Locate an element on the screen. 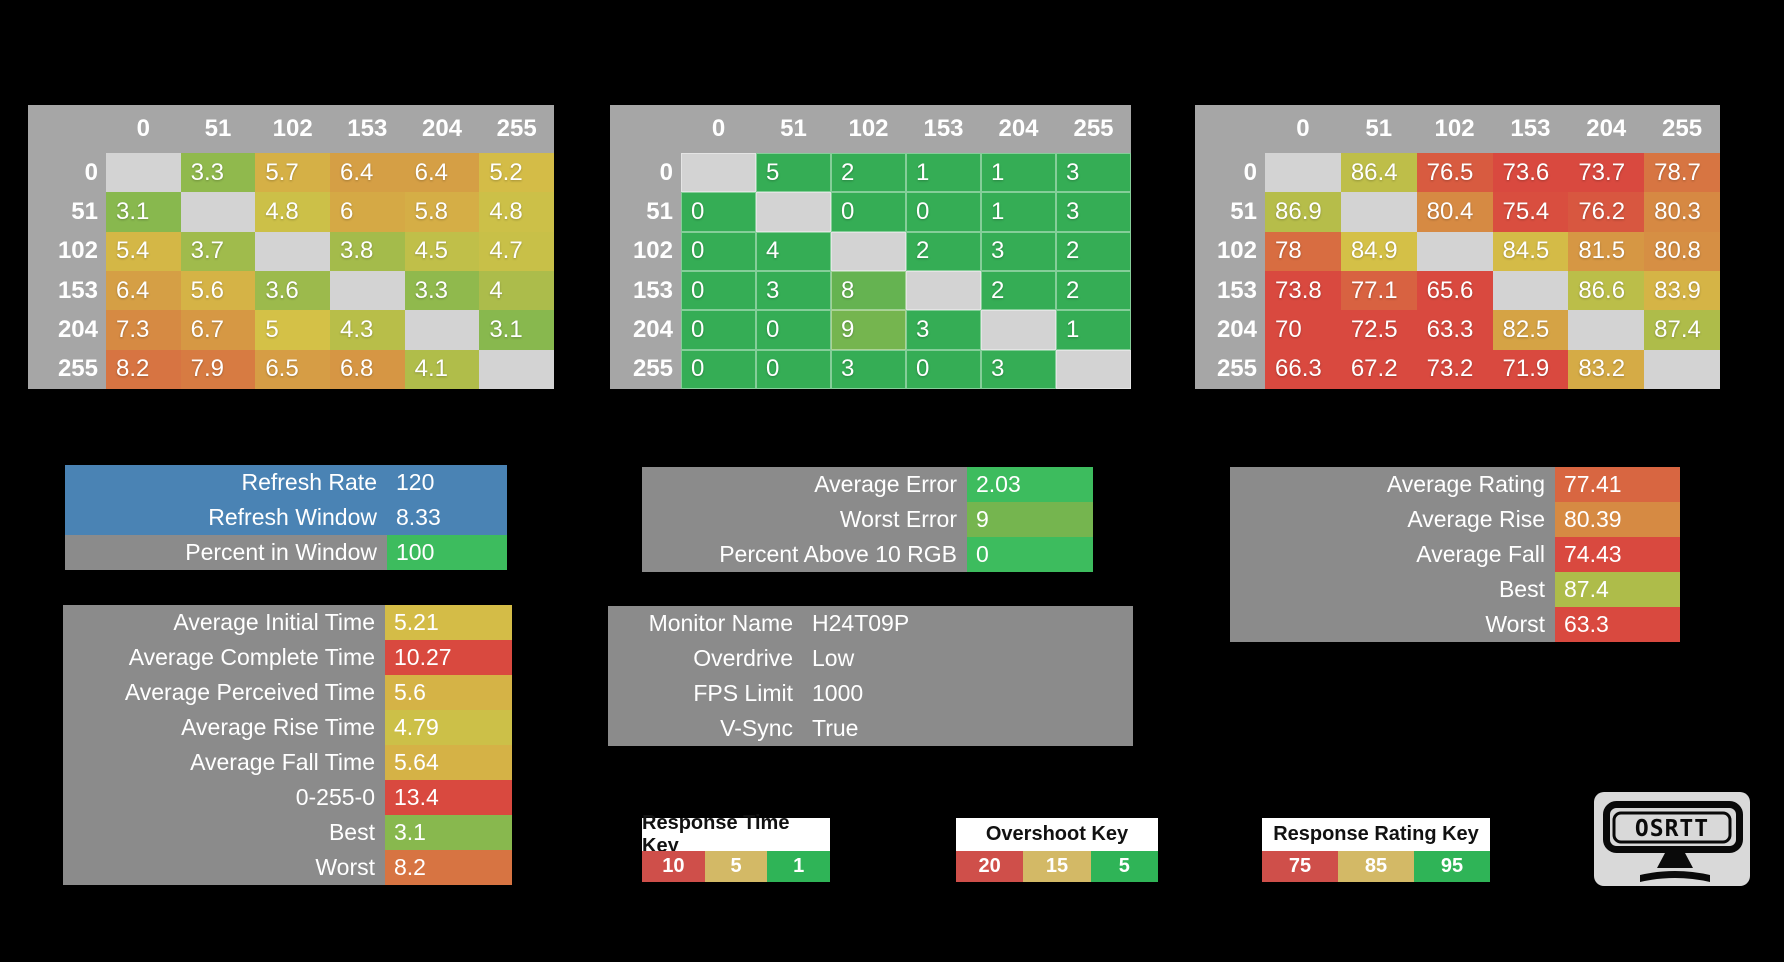 The image size is (1784, 962). refresh-row: Refresh Rate 120 is located at coordinates (286, 482).